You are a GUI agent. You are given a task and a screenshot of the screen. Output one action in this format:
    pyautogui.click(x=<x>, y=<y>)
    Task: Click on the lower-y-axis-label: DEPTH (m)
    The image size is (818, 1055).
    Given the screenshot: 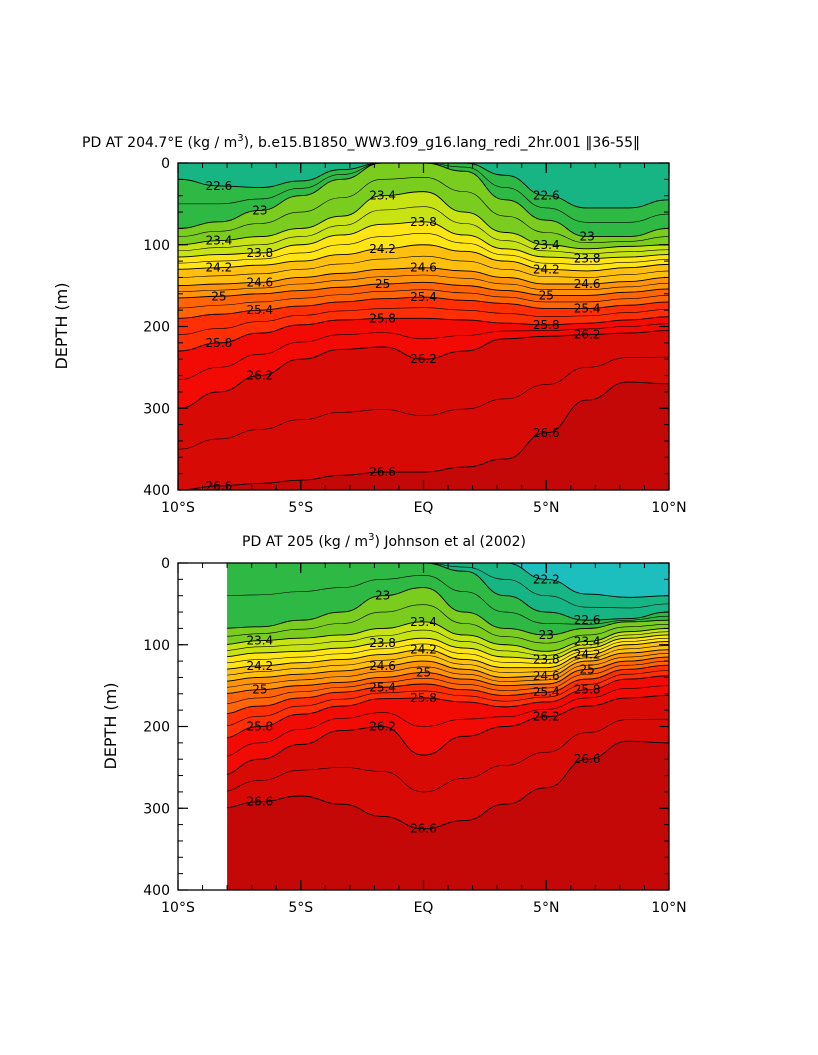 What is the action you would take?
    pyautogui.click(x=110, y=725)
    